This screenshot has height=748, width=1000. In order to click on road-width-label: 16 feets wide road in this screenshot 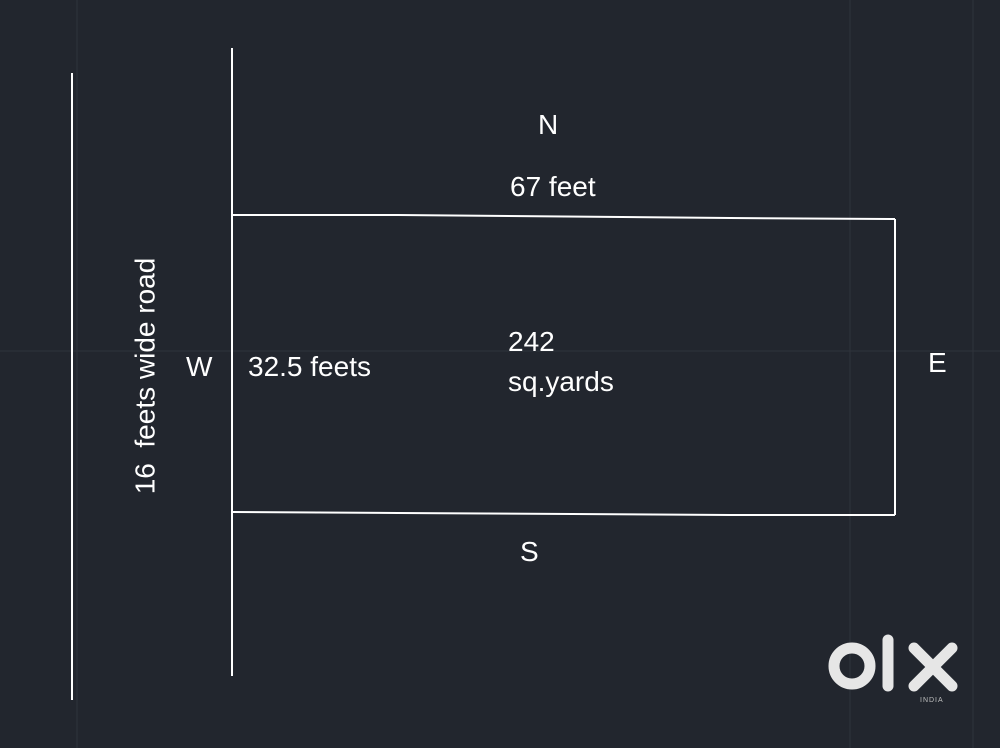, I will do `click(145, 376)`.